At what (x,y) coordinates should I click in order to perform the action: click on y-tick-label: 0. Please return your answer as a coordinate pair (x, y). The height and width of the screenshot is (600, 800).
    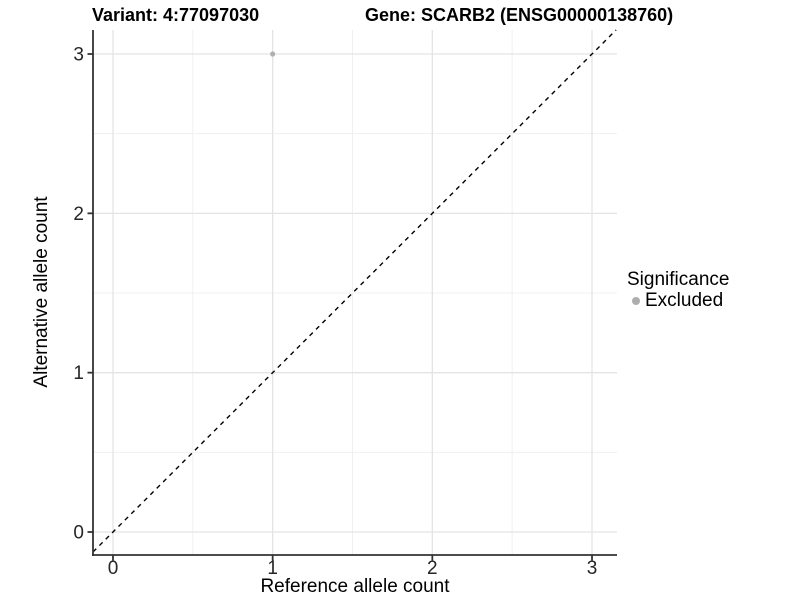
    Looking at the image, I should click on (78, 533).